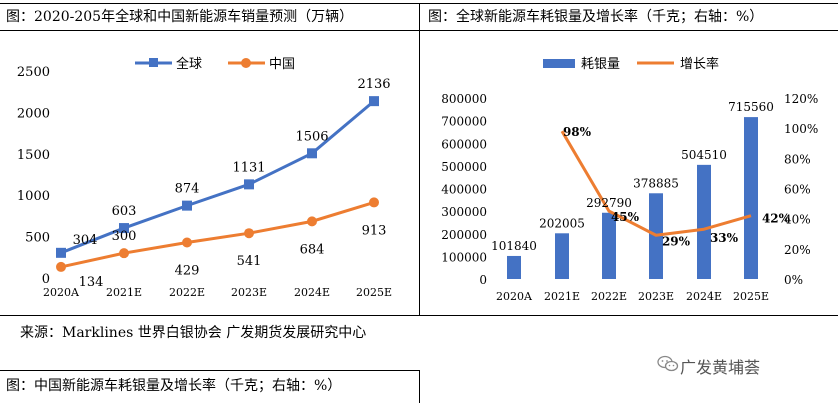 Image resolution: width=838 pixels, height=403 pixels. Describe the element at coordinates (797, 190) in the screenshot. I see `right-y-tick-label: 60%` at that location.